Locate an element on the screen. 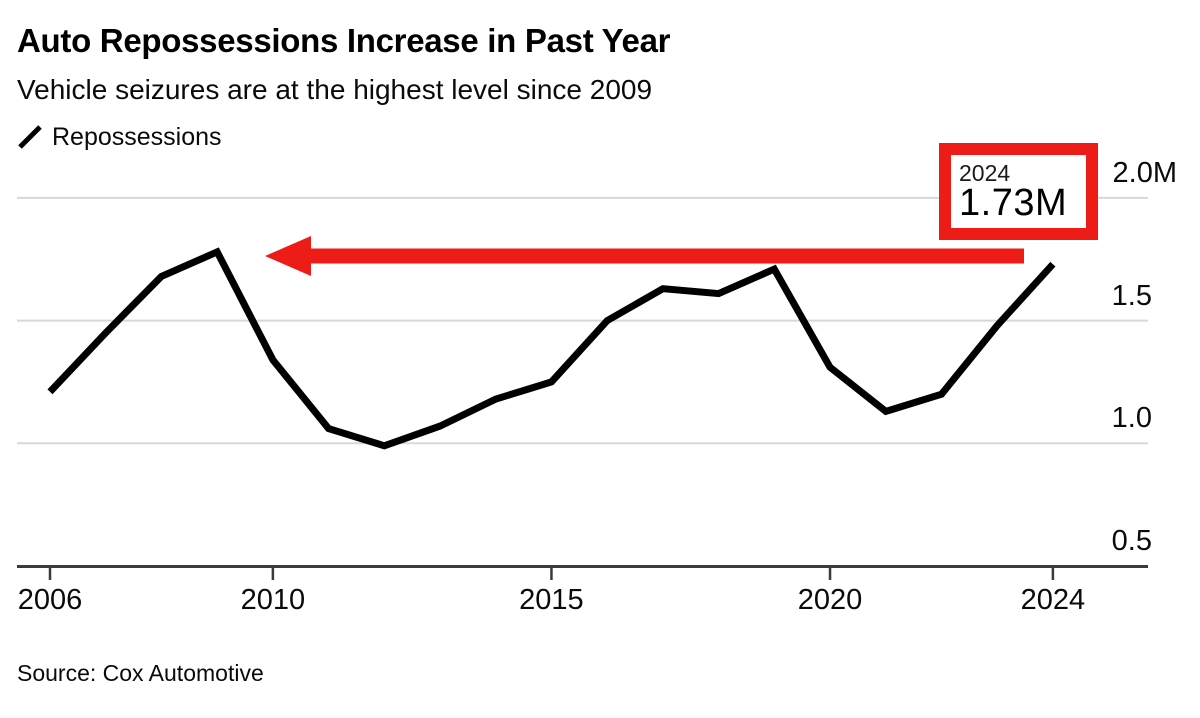 The width and height of the screenshot is (1200, 718). page-title: Auto Repossessions Increase in Past Year is located at coordinates (344, 40).